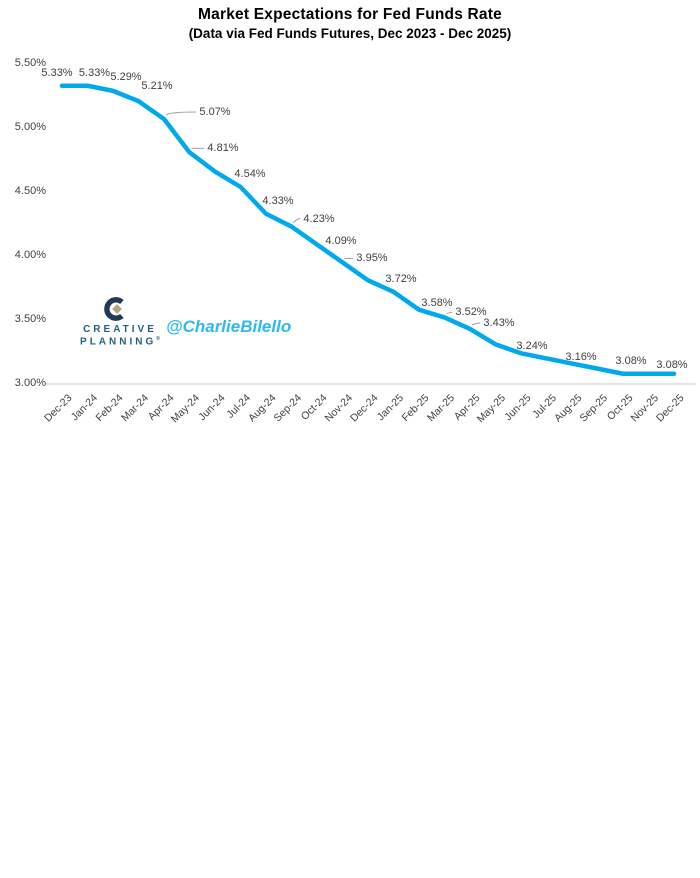 Image resolution: width=700 pixels, height=878 pixels. I want to click on y-axis-tick-label: 4.50%, so click(30, 191).